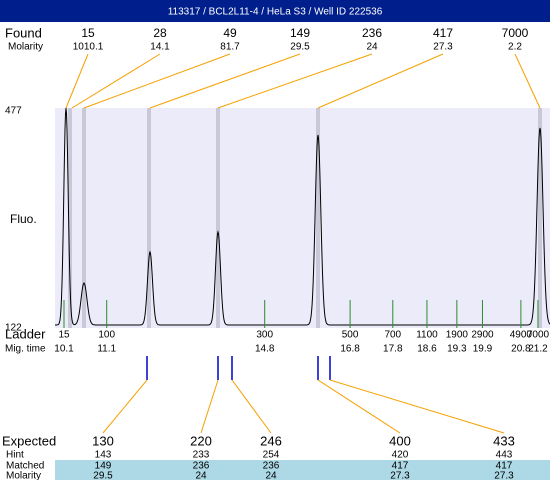 The height and width of the screenshot is (480, 550). Describe the element at coordinates (201, 440) in the screenshot. I see `expected-expected: 220` at that location.